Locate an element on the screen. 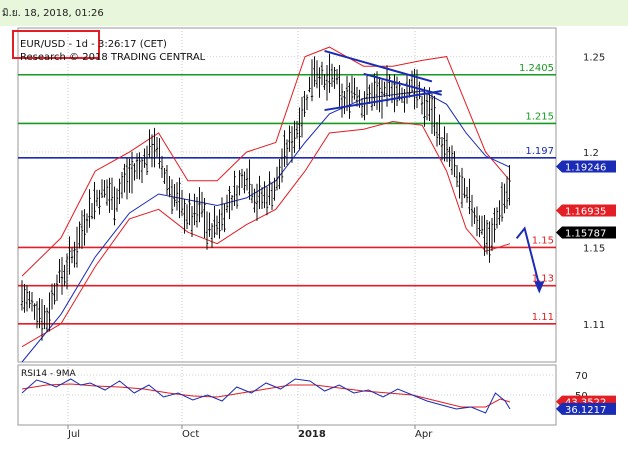  level-label: 1.13 is located at coordinates (543, 279).